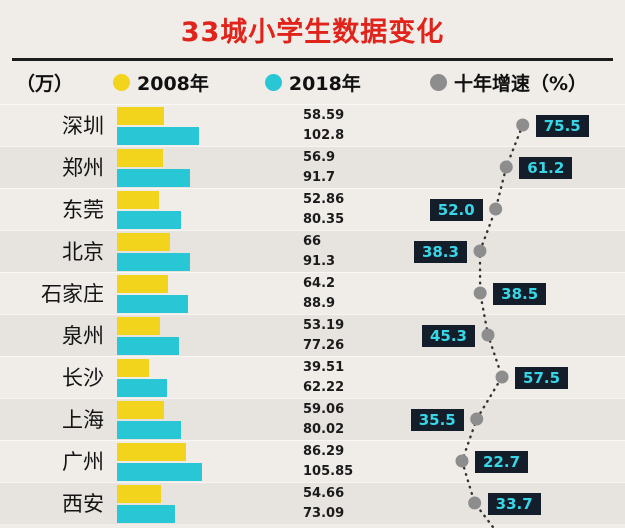 Image resolution: width=625 pixels, height=528 pixels. What do you see at coordinates (324, 219) in the screenshot?
I see `value-2018: 80.35` at bounding box center [324, 219].